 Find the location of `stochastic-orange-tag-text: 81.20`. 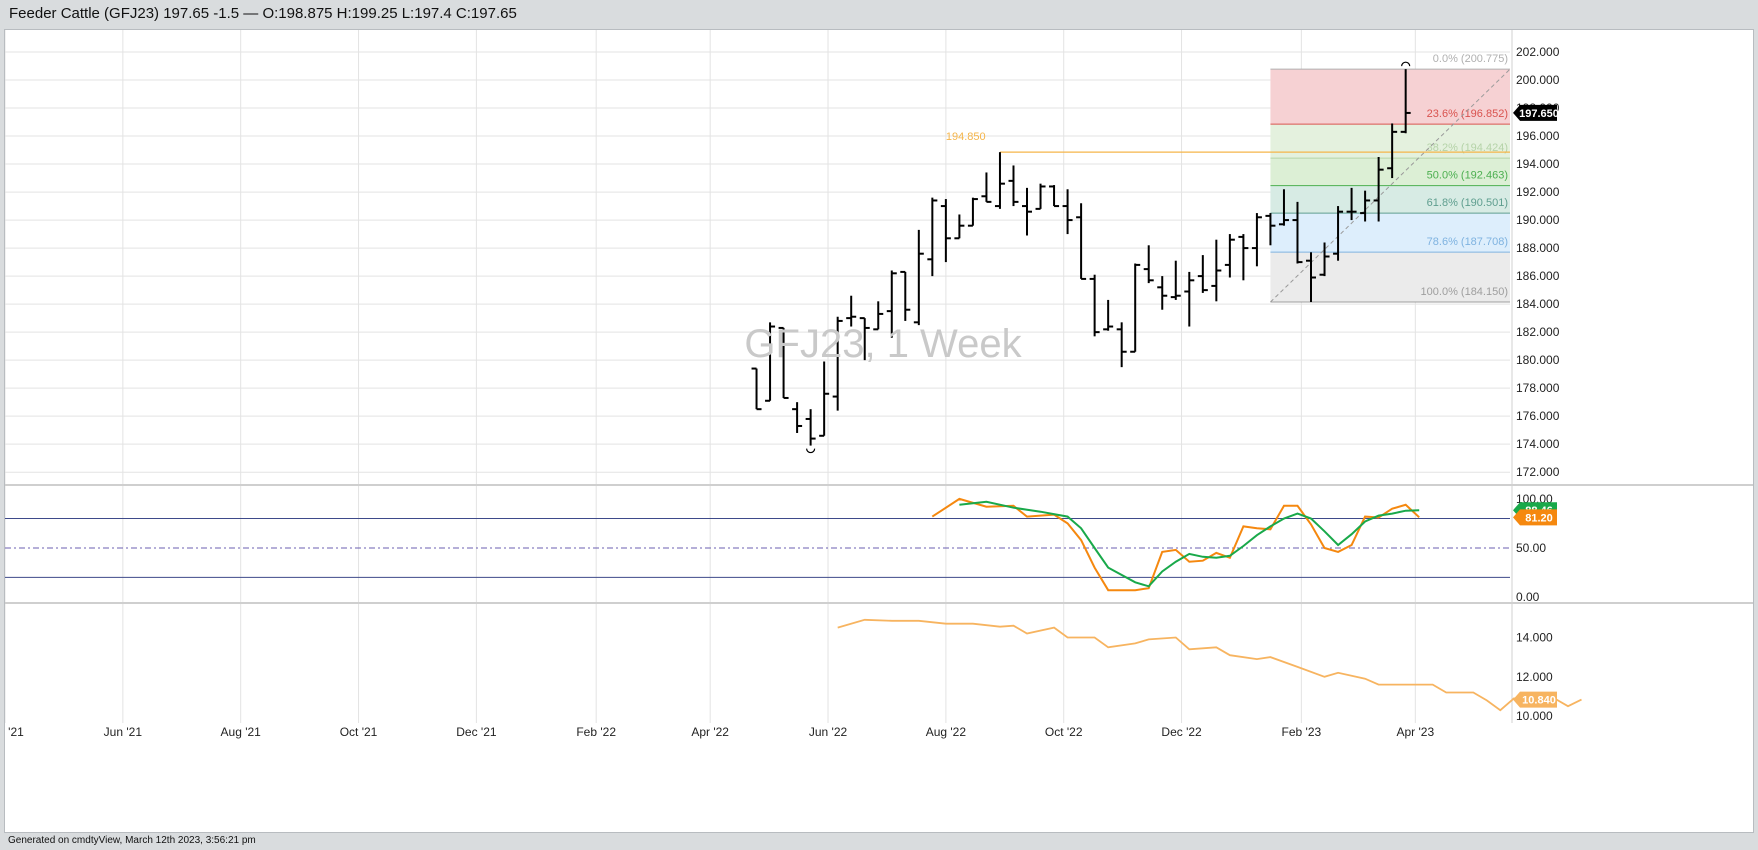

stochastic-orange-tag-text: 81.20 is located at coordinates (1539, 518).